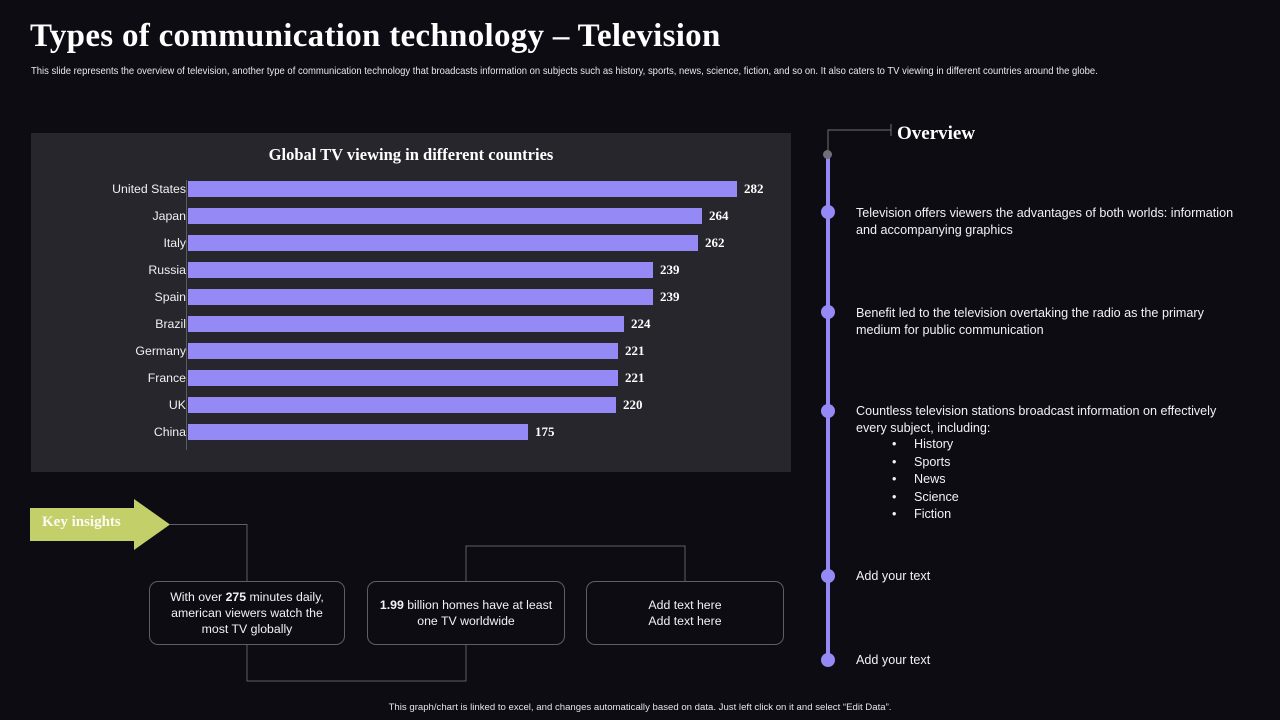  I want to click on chart-category-label: France, so click(166, 378).